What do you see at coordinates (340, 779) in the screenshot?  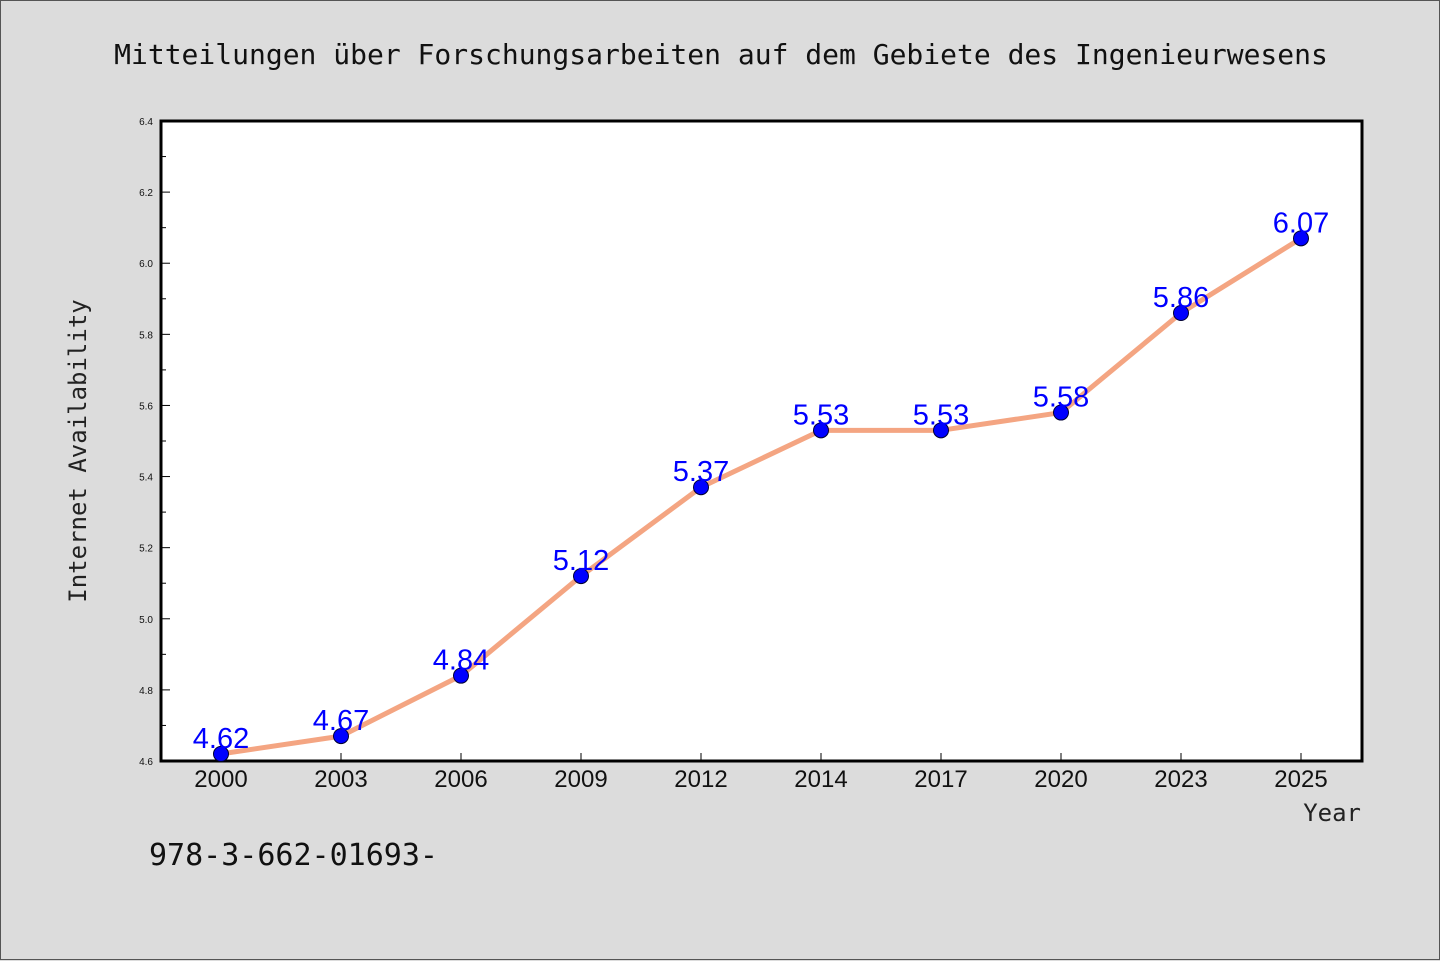 I see `x-tick-label: 2003` at bounding box center [340, 779].